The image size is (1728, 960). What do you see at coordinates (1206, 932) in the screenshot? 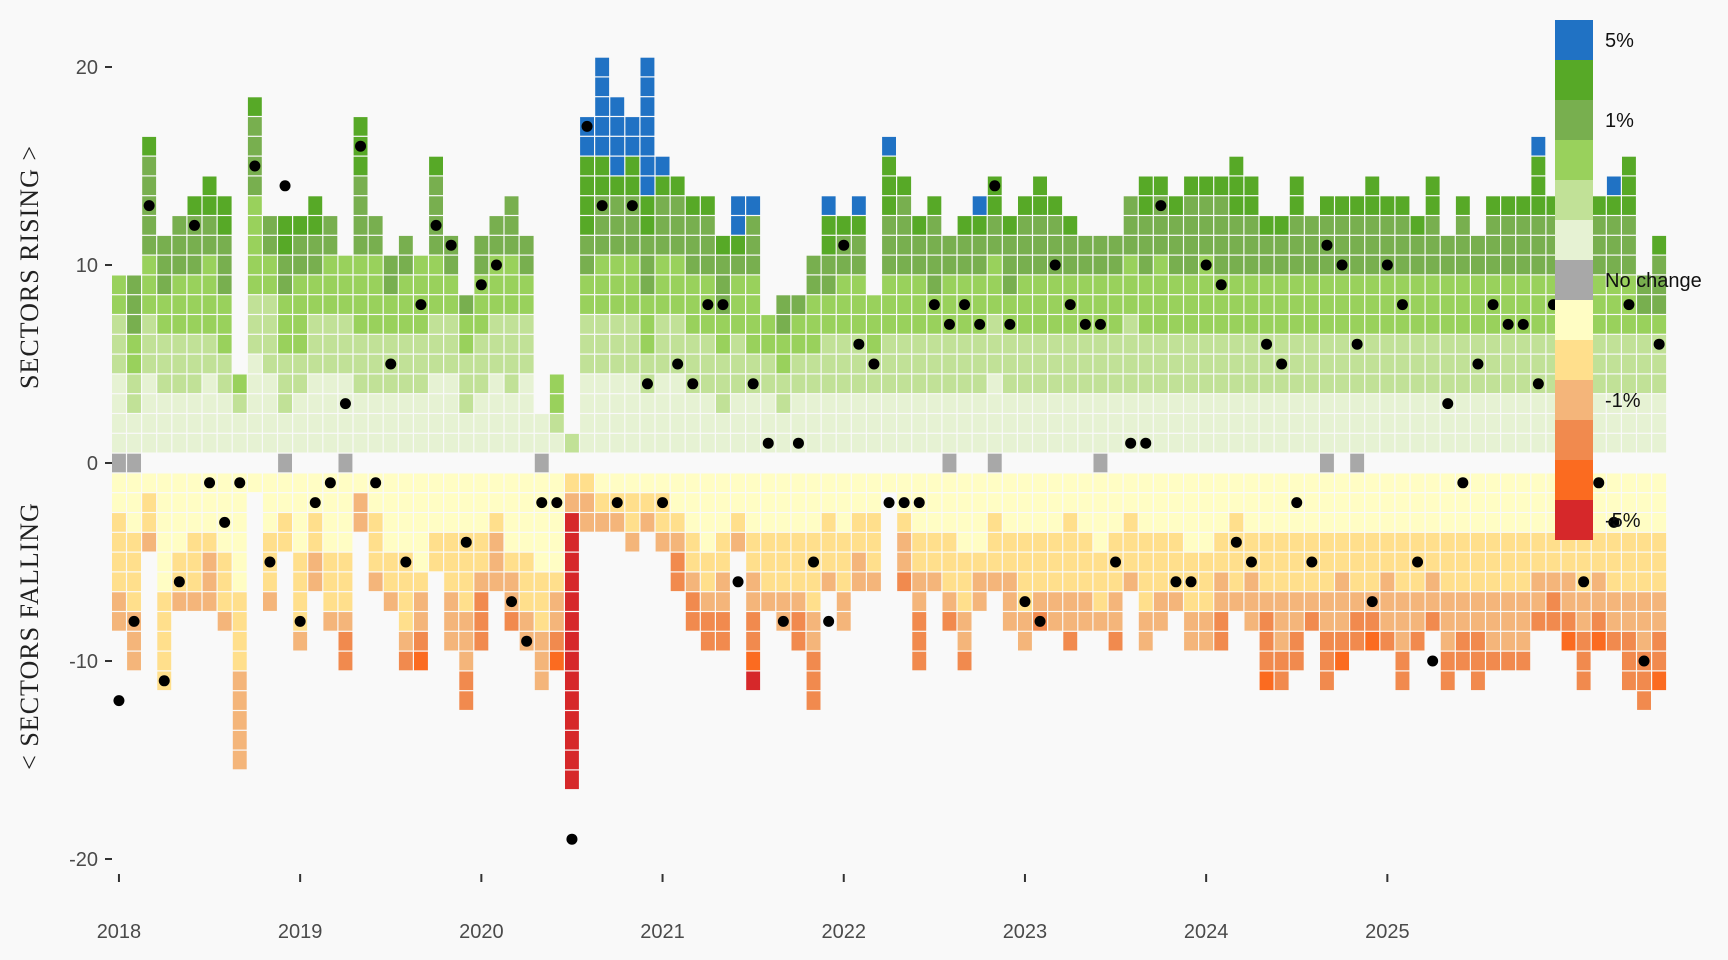
I see `x-tick-label: 2024` at bounding box center [1206, 932].